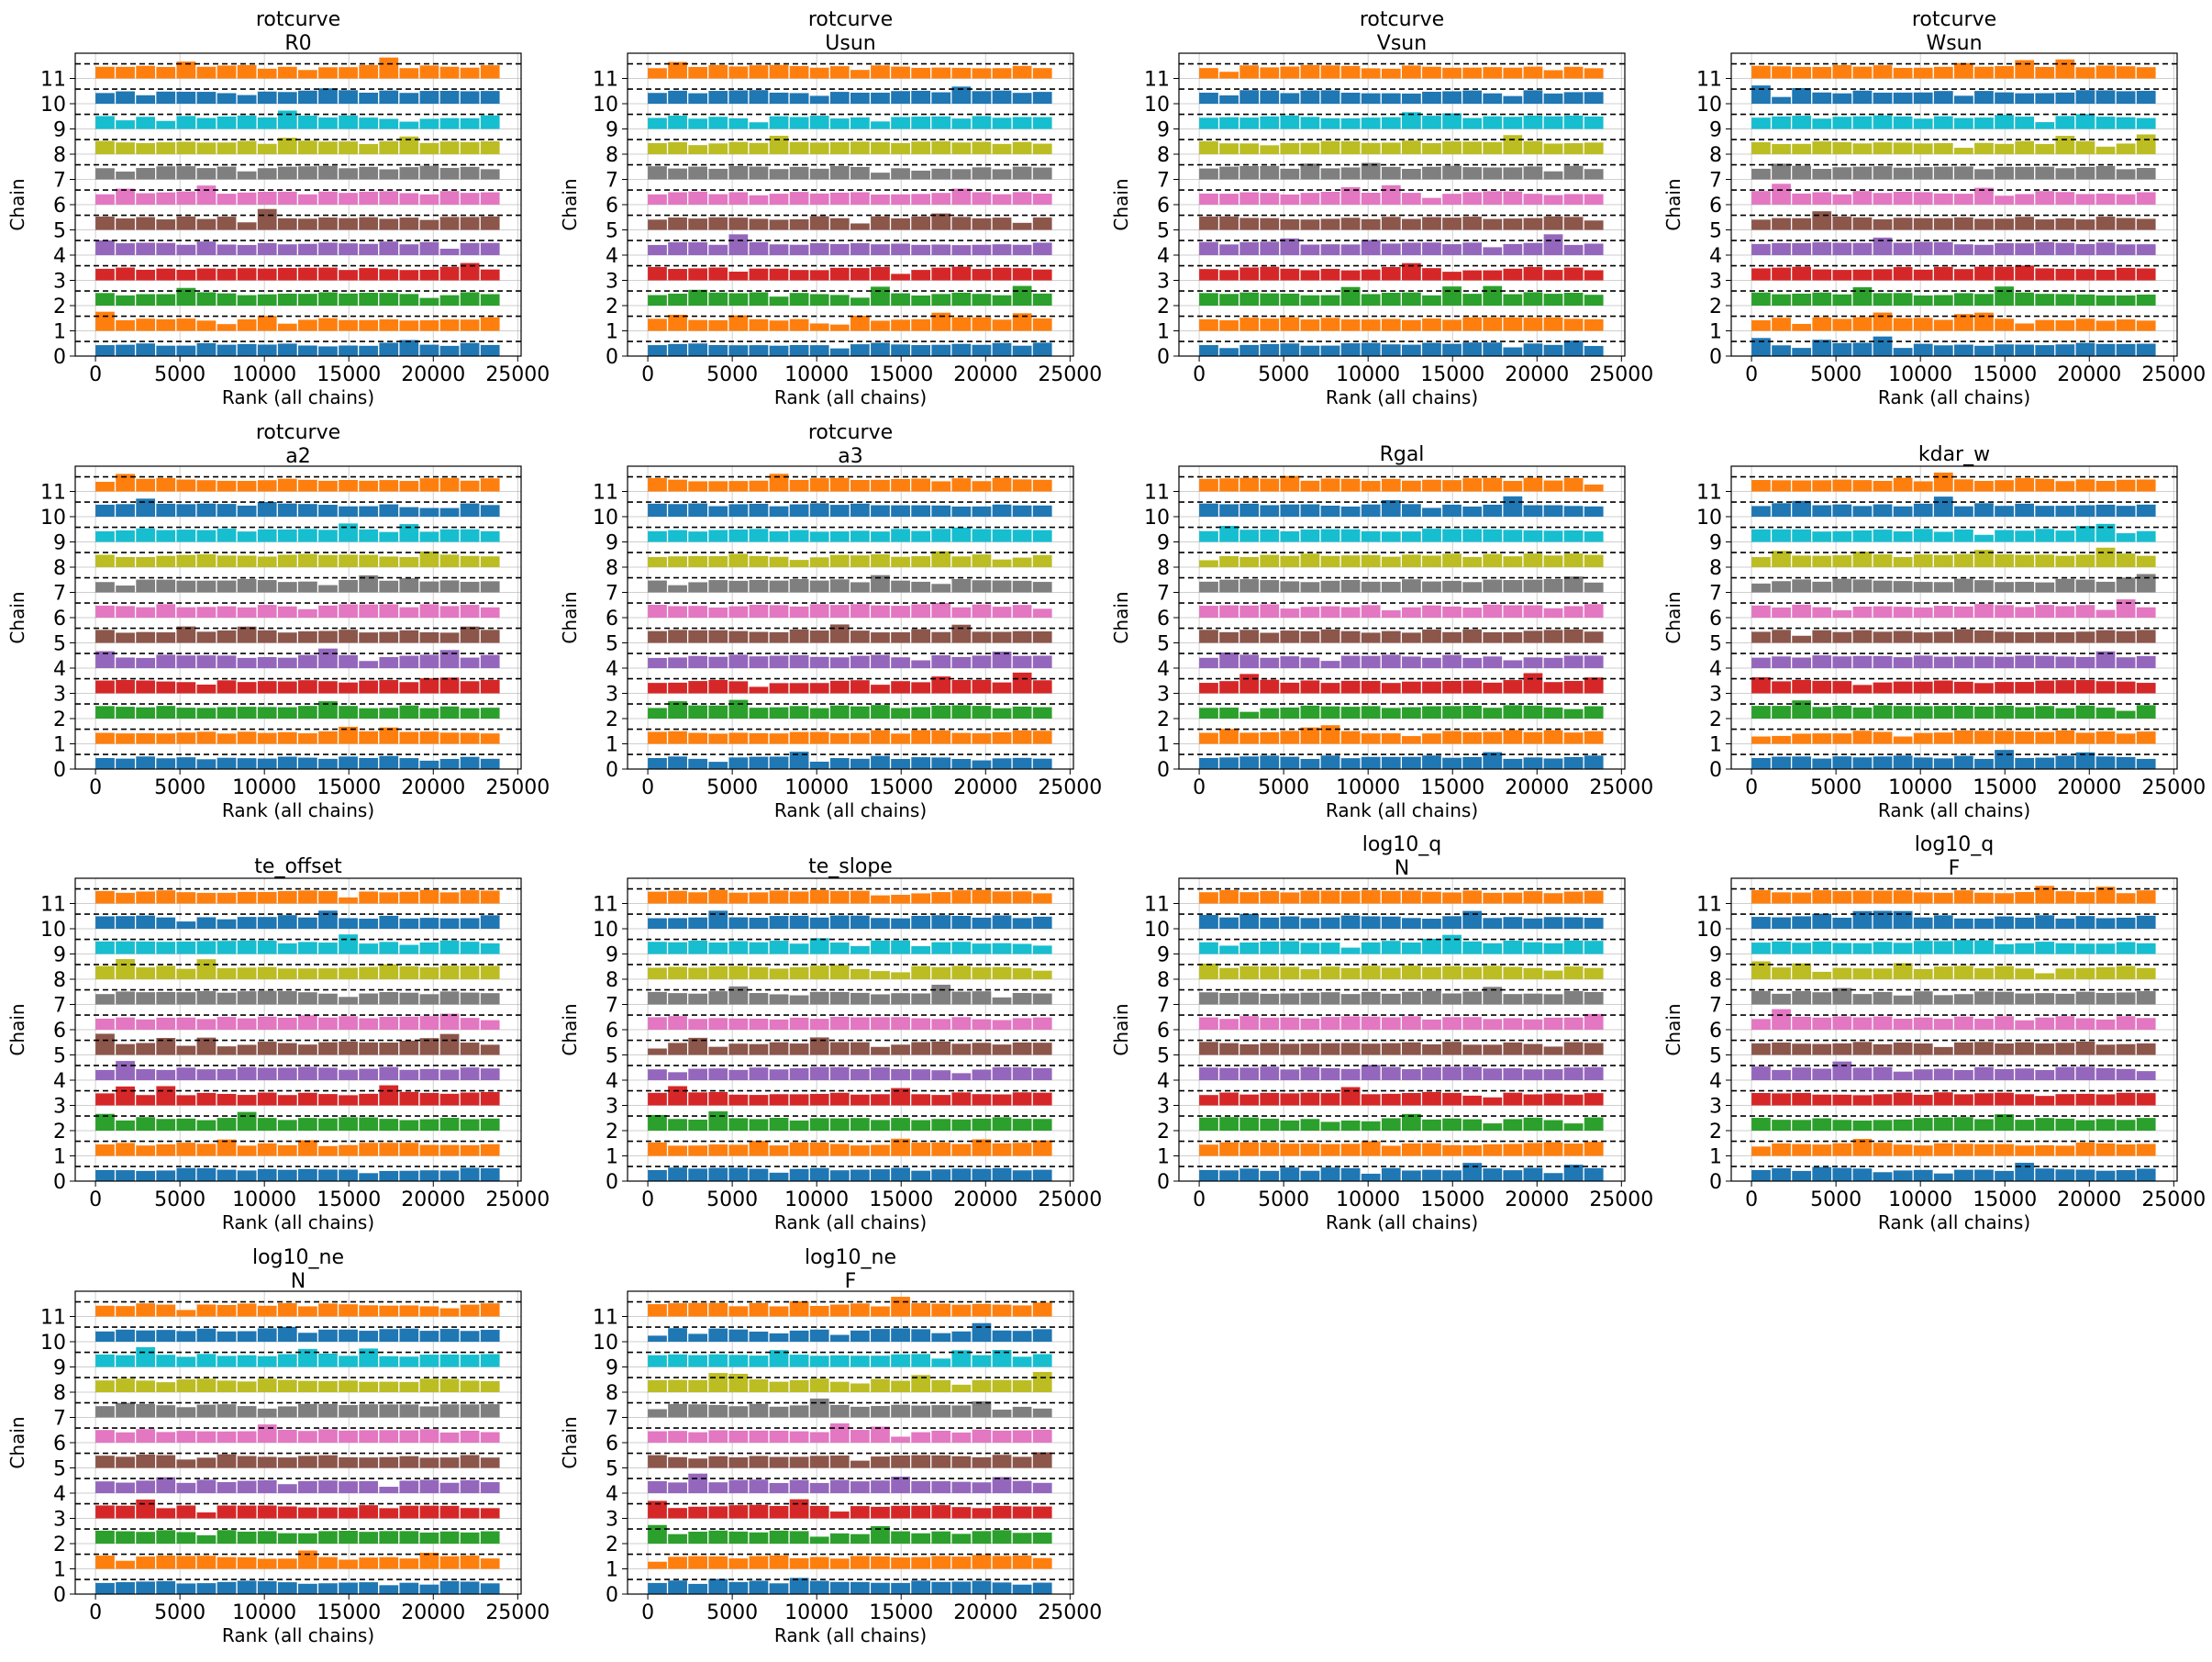 Image resolution: width=2212 pixels, height=1662 pixels. I want to click on x-tick-label: 25000, so click(2173, 787).